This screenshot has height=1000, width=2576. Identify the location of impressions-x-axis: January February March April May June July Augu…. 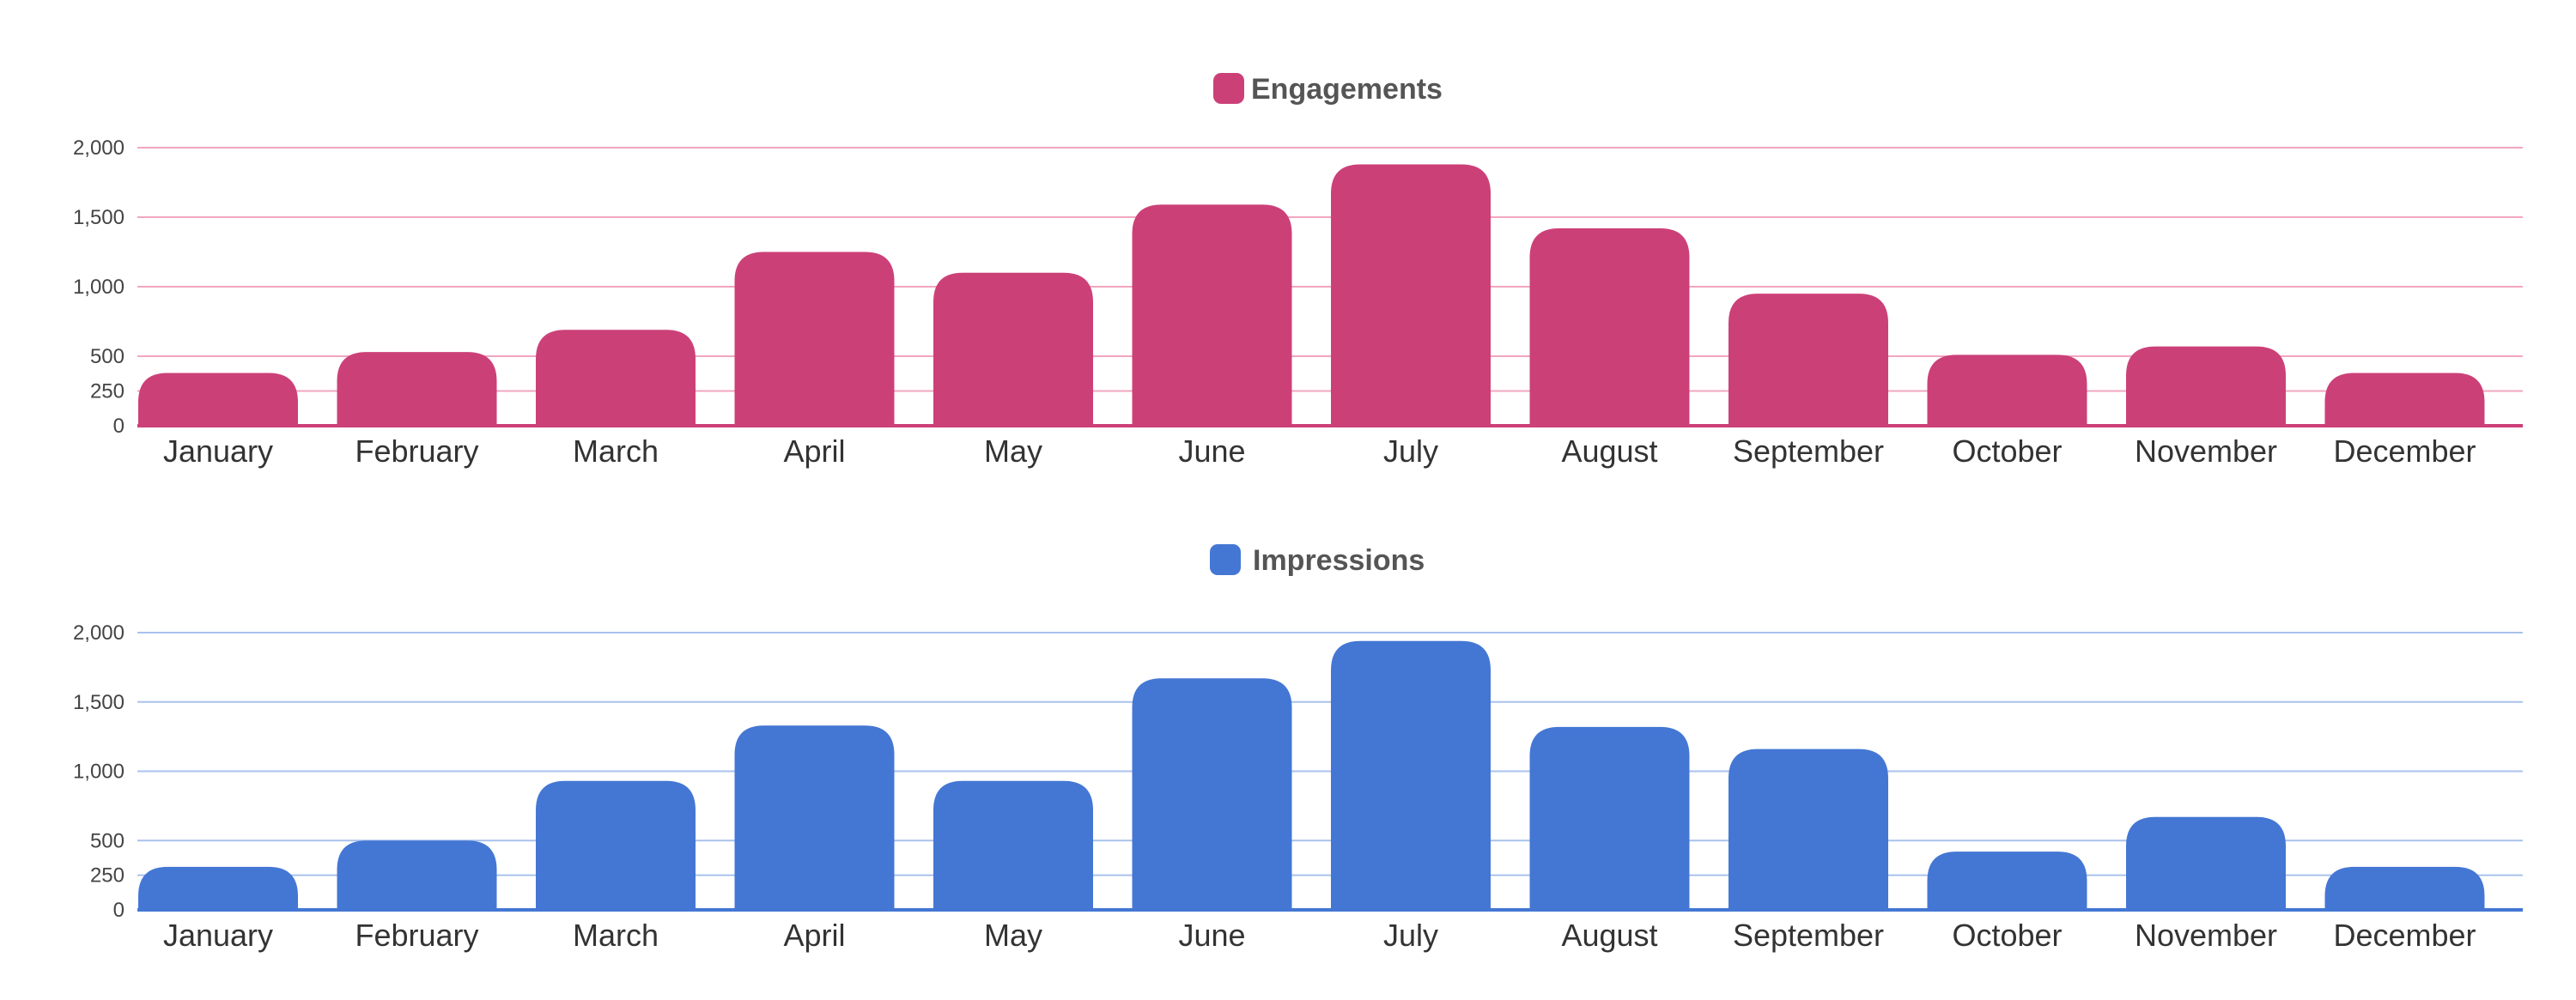
(1319, 936).